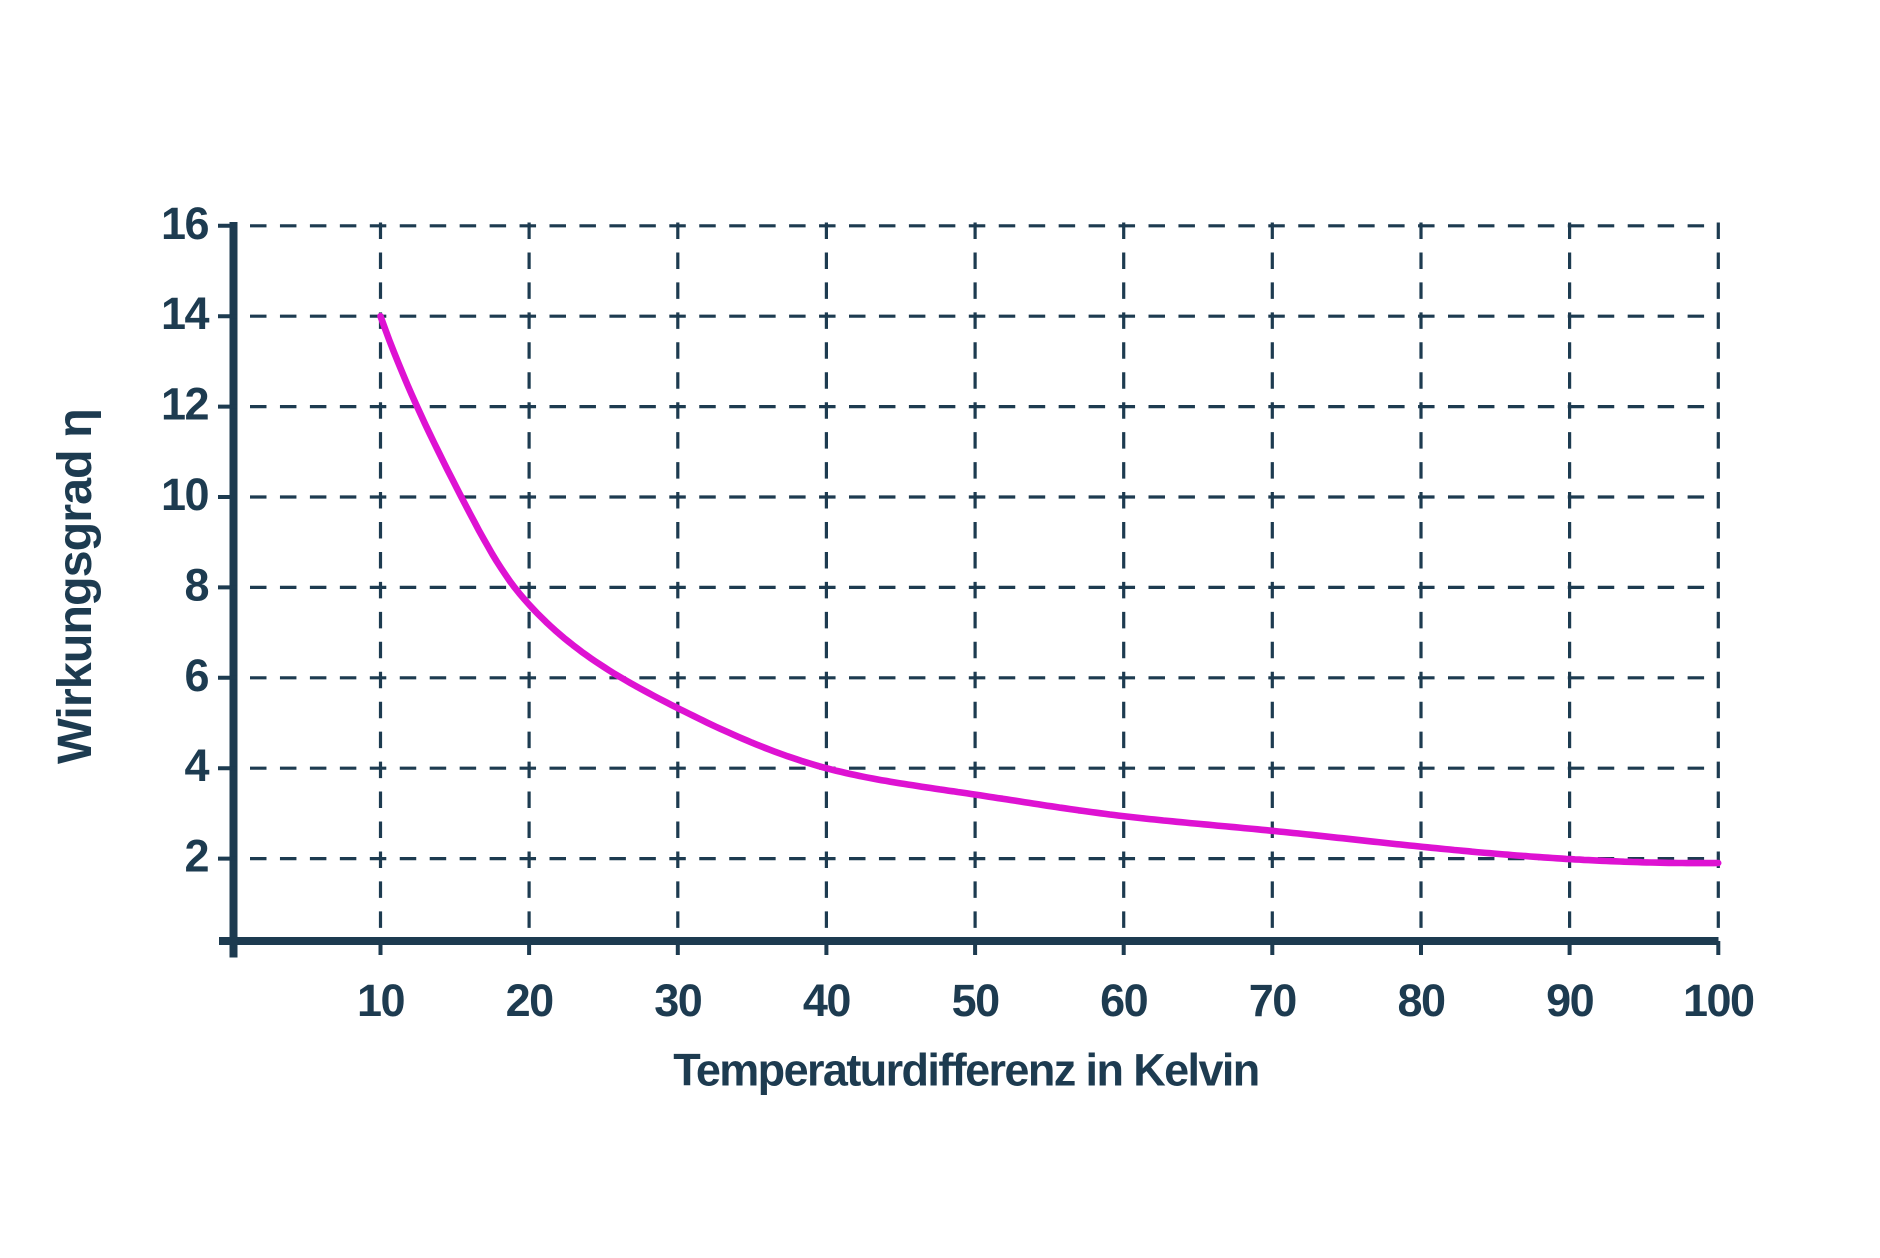 This screenshot has width=1880, height=1258. What do you see at coordinates (965, 1070) in the screenshot?
I see `svg-text: Temperaturdifferenz in Kelvin` at bounding box center [965, 1070].